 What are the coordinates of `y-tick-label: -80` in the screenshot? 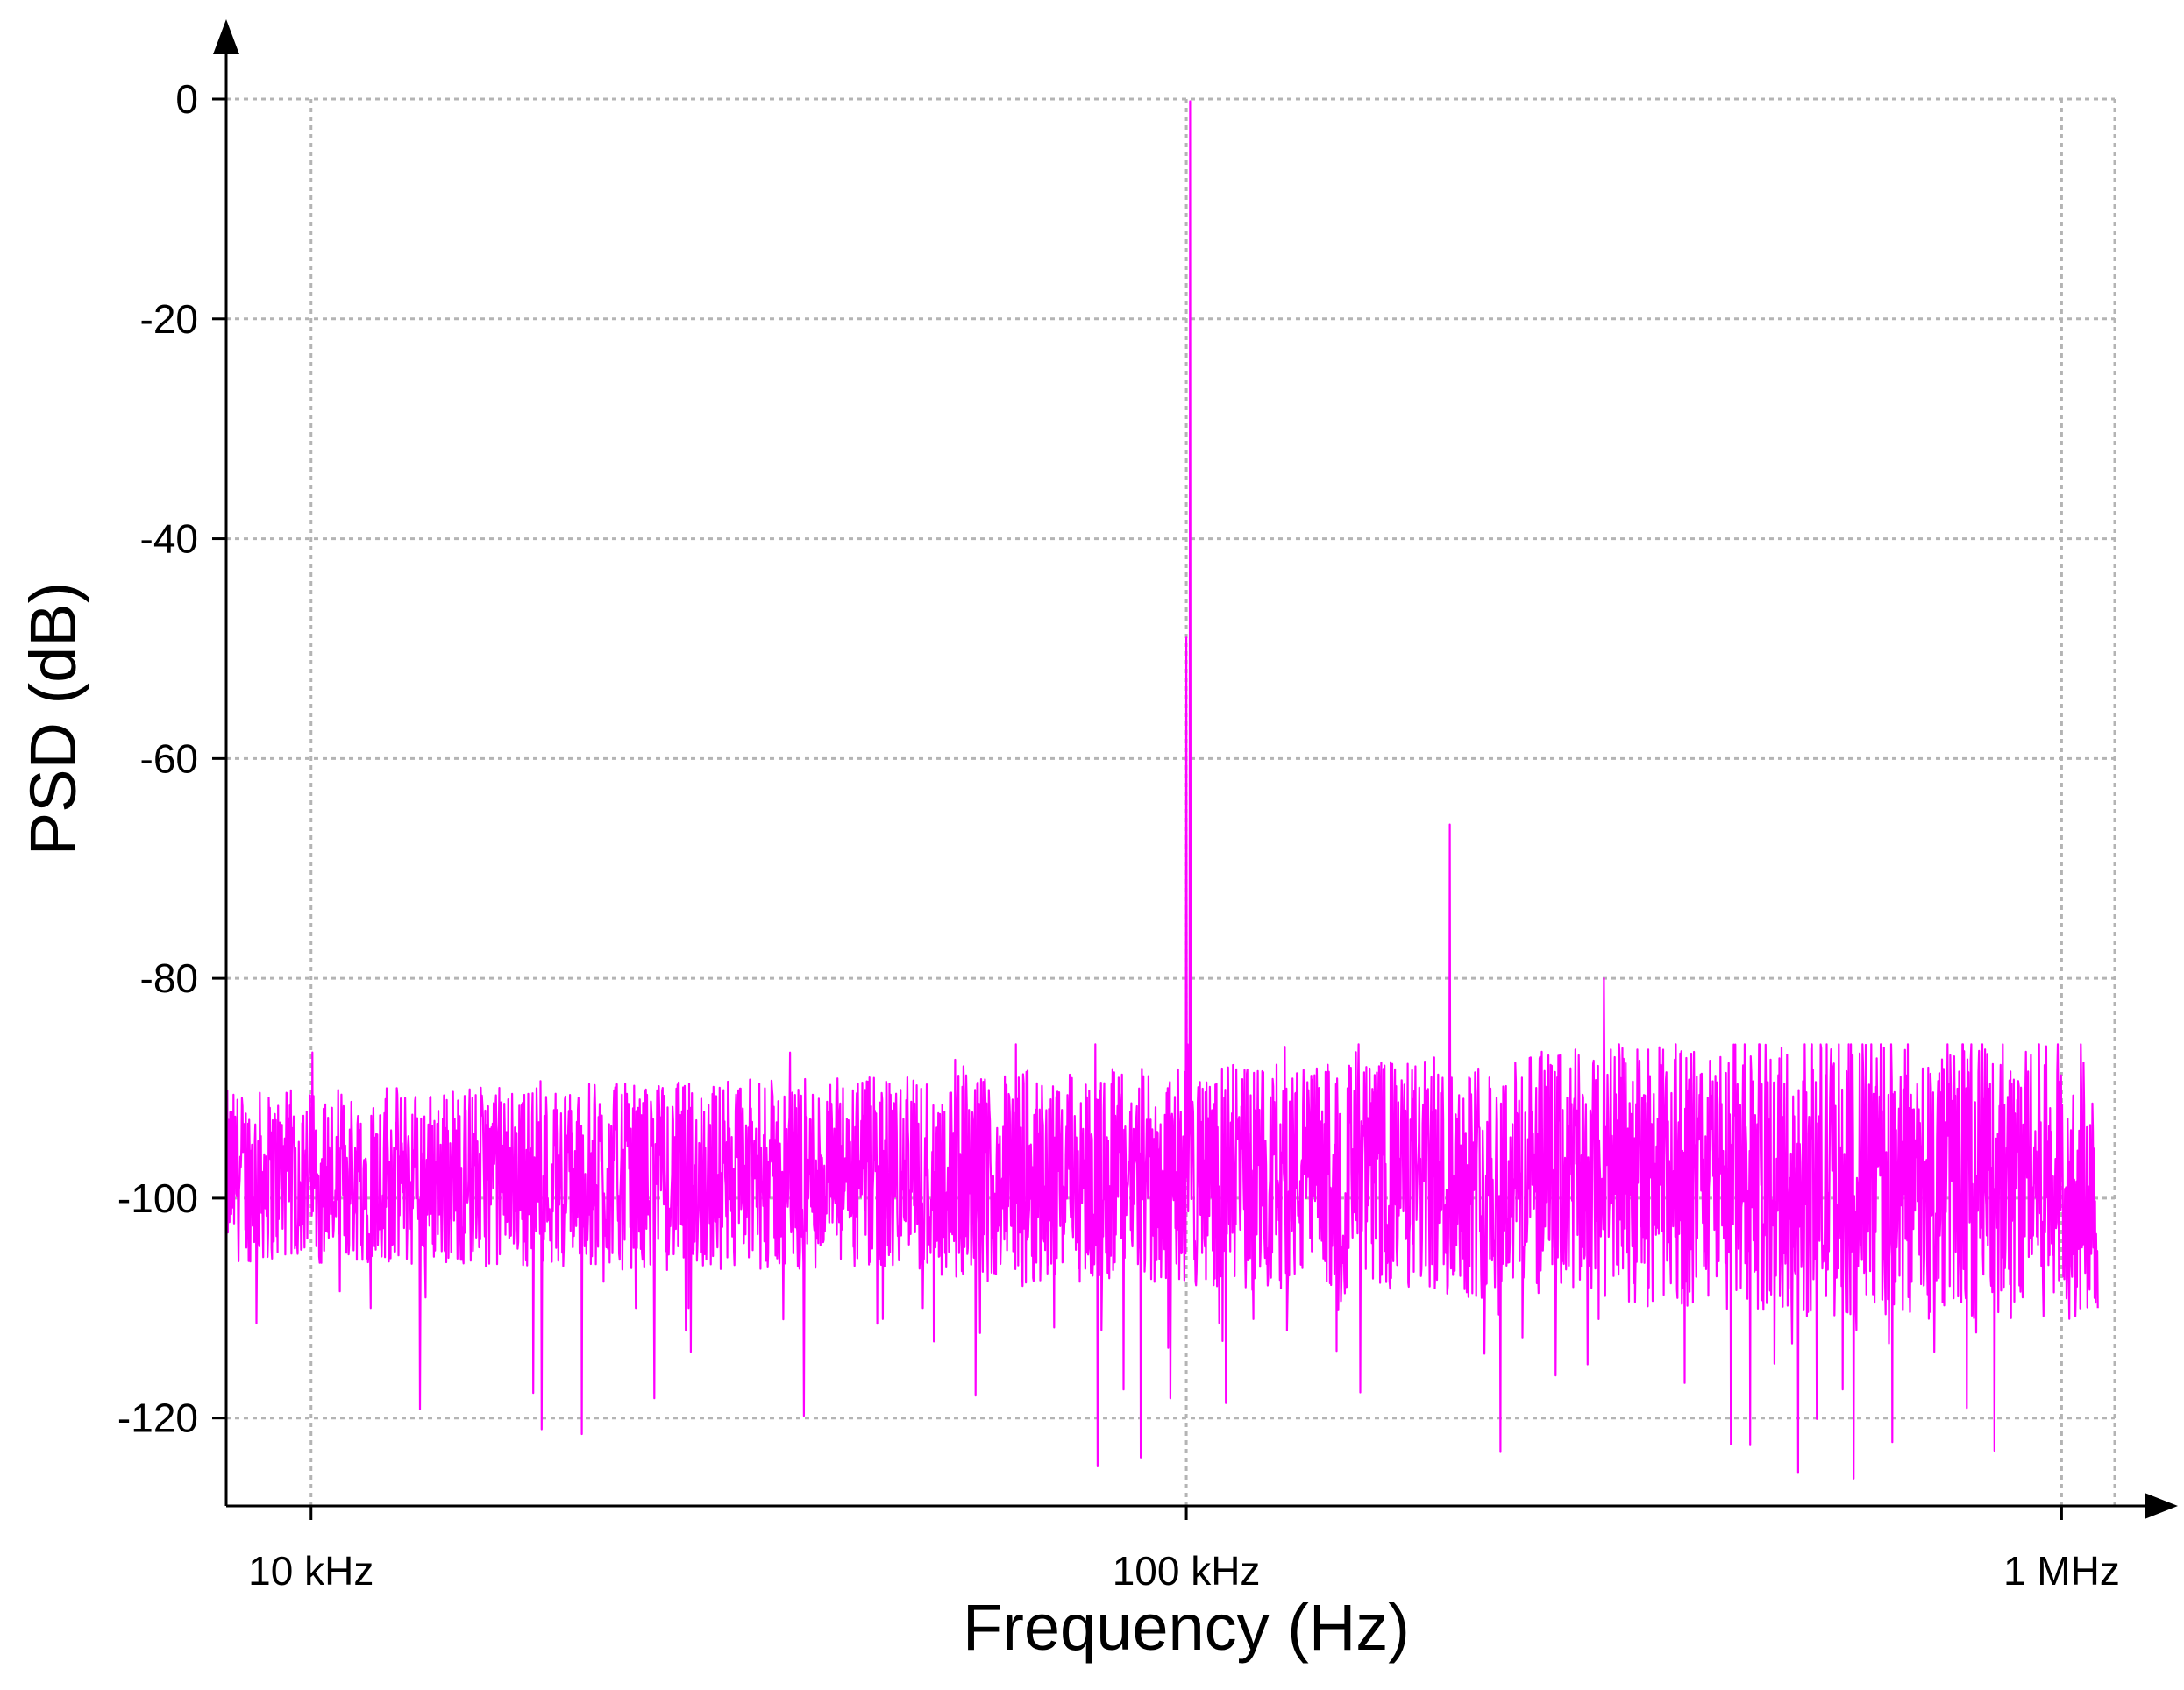 It's located at (169, 978).